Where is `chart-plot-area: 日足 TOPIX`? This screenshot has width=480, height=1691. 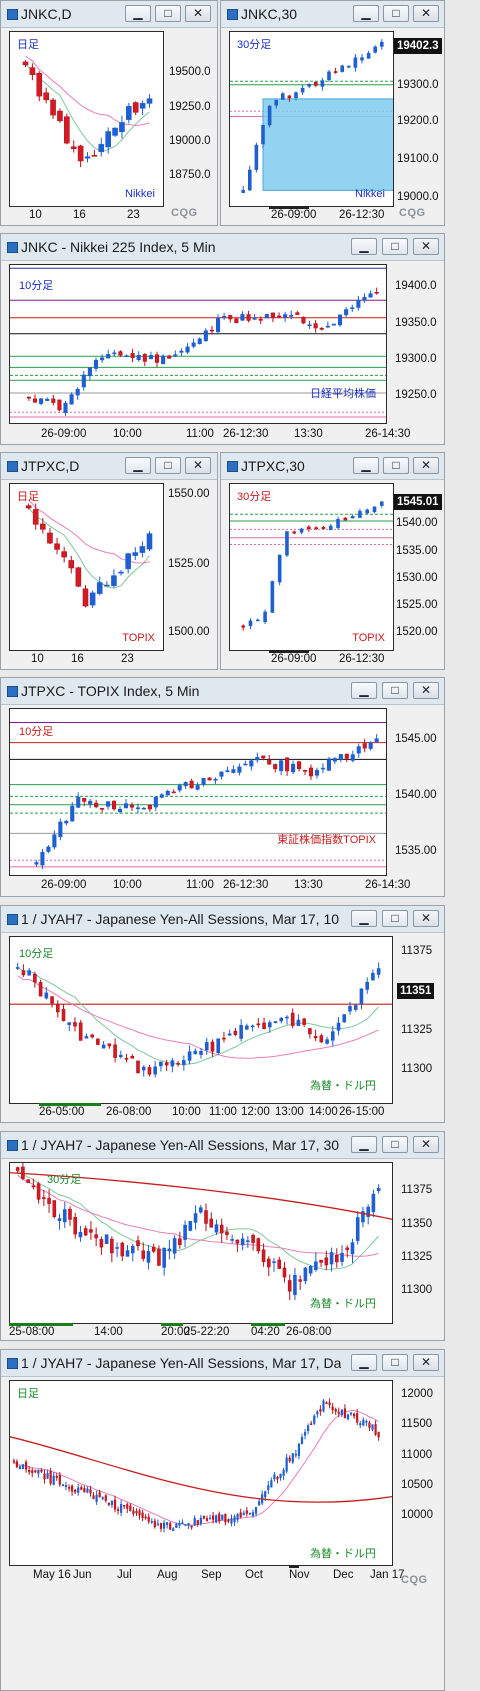
chart-plot-area: 日足 TOPIX is located at coordinates (86, 567).